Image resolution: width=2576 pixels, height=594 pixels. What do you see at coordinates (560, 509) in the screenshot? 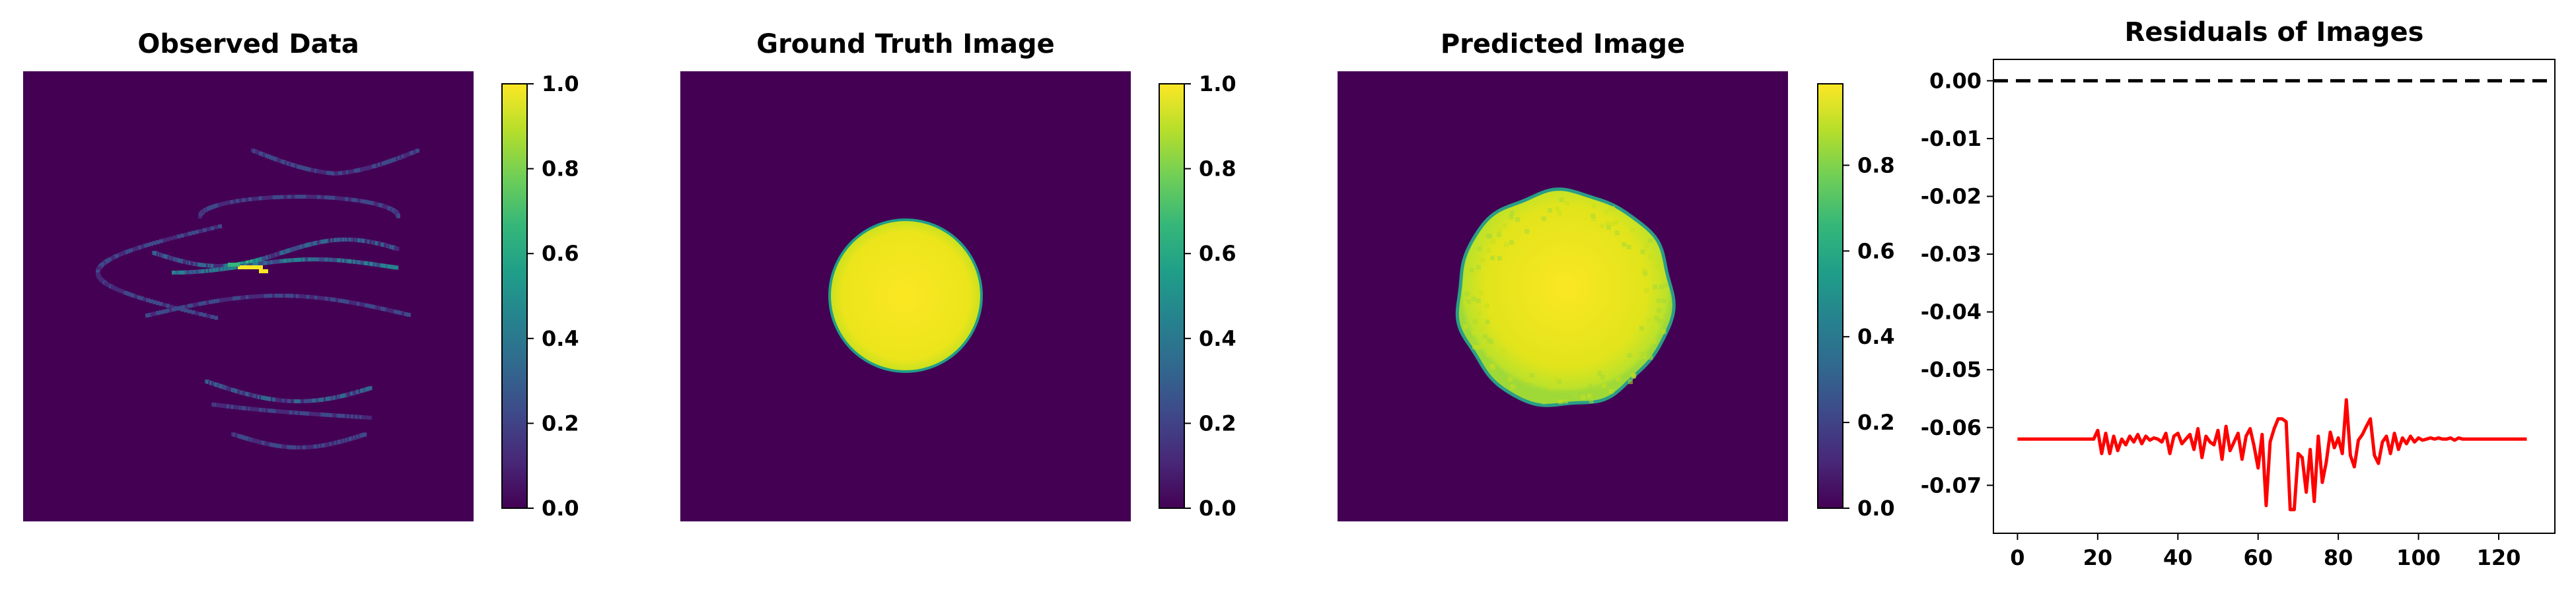
I see `colorbar-tick-label: 0.0` at bounding box center [560, 509].